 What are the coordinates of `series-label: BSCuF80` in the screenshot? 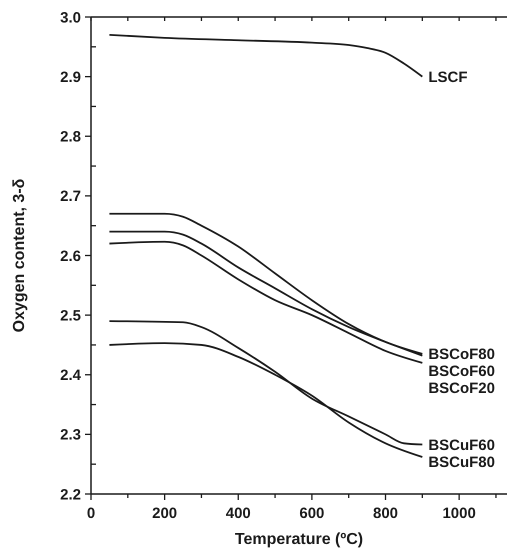 It's located at (462, 462).